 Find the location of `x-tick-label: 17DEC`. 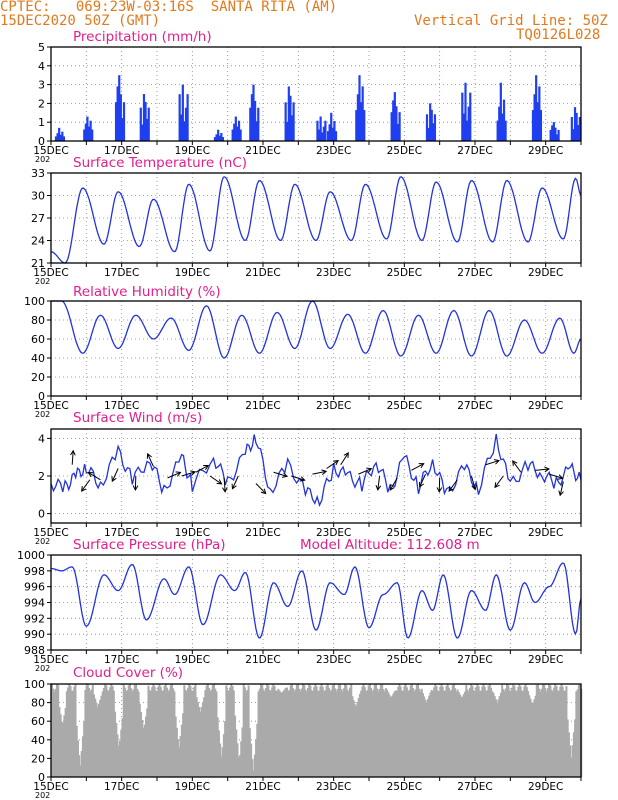

x-tick-label: 17DEC is located at coordinates (121, 273).